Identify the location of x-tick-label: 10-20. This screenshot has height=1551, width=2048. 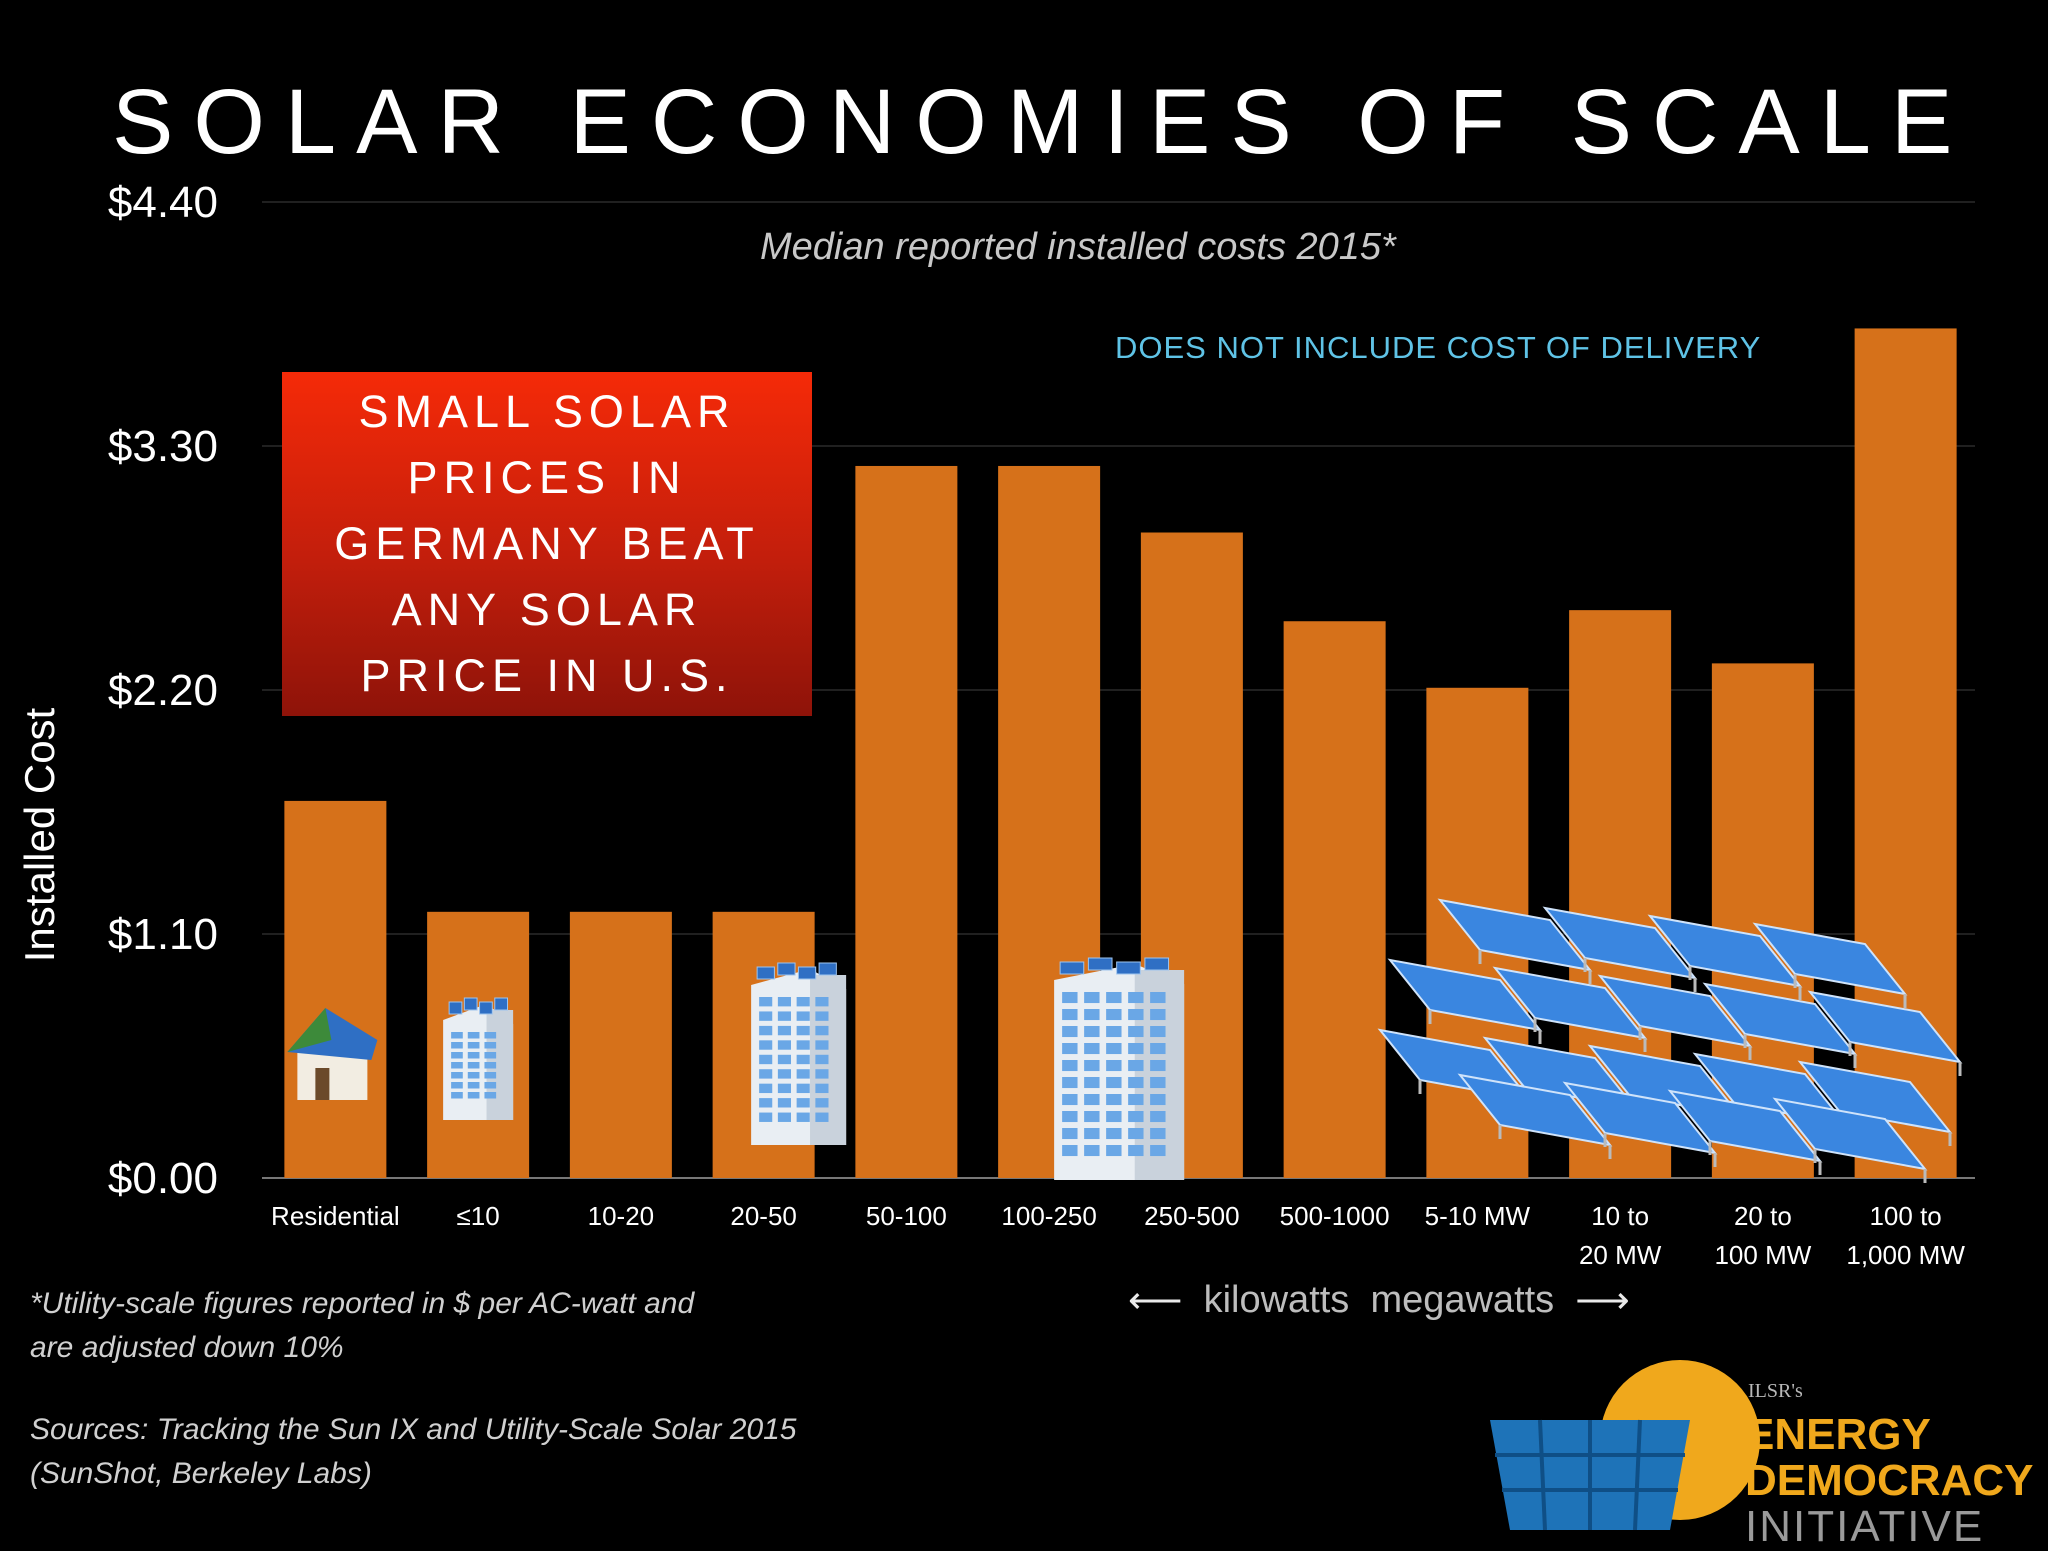
(621, 1216).